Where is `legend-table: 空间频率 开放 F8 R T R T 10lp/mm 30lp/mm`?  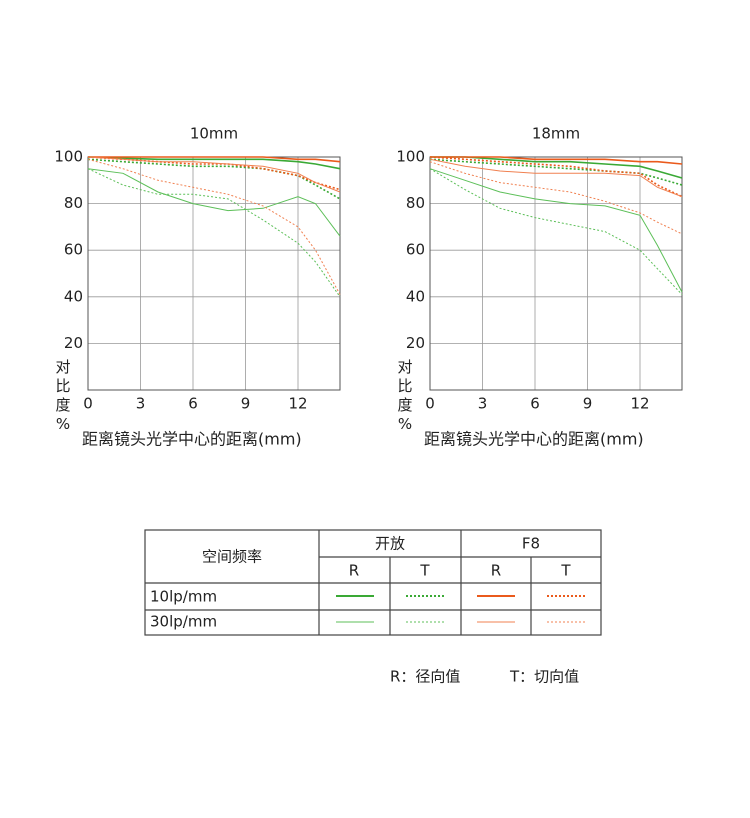 legend-table: 空间频率 开放 F8 R T R T 10lp/mm 30lp/mm is located at coordinates (373, 582).